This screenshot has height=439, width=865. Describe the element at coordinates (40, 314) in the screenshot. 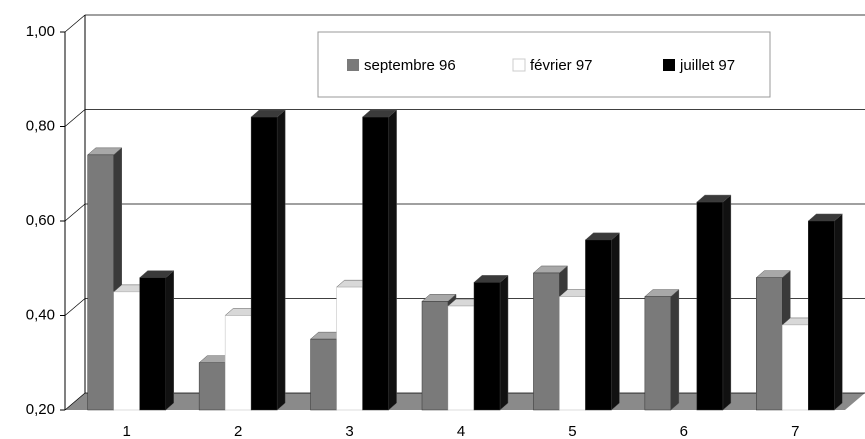

I see `y-tick-label: 0,40` at that location.